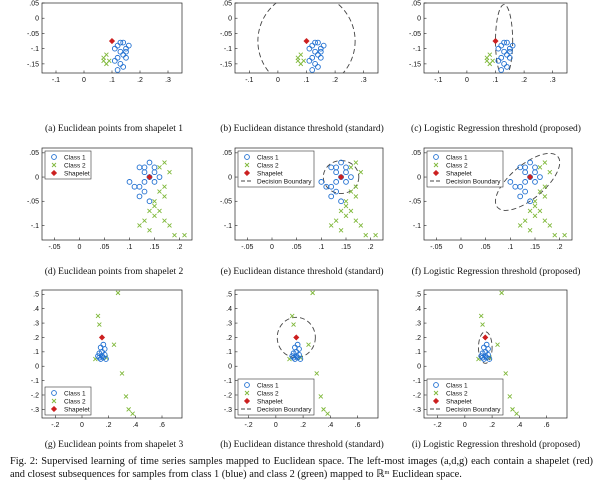 The height and width of the screenshot is (482, 600). I want to click on plot-b: -.1 0 .1 .2 .3 .05 0 -.05 -.1 -.15, so click(299, 42).